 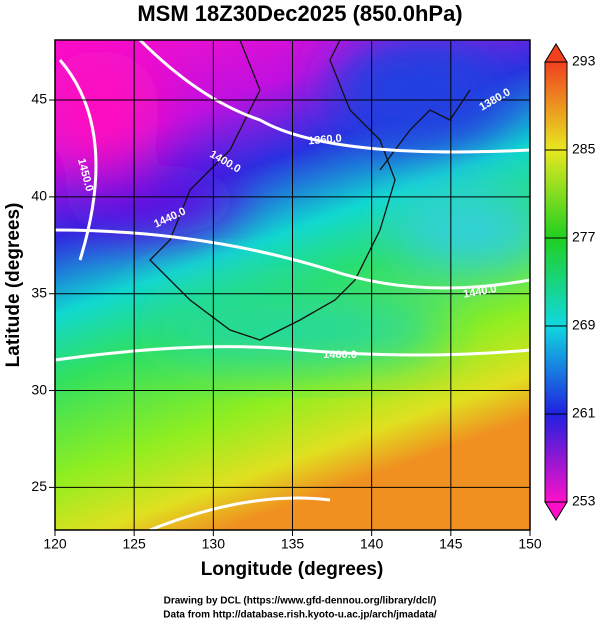 I want to click on y-tick-label: 30, so click(x=39, y=389).